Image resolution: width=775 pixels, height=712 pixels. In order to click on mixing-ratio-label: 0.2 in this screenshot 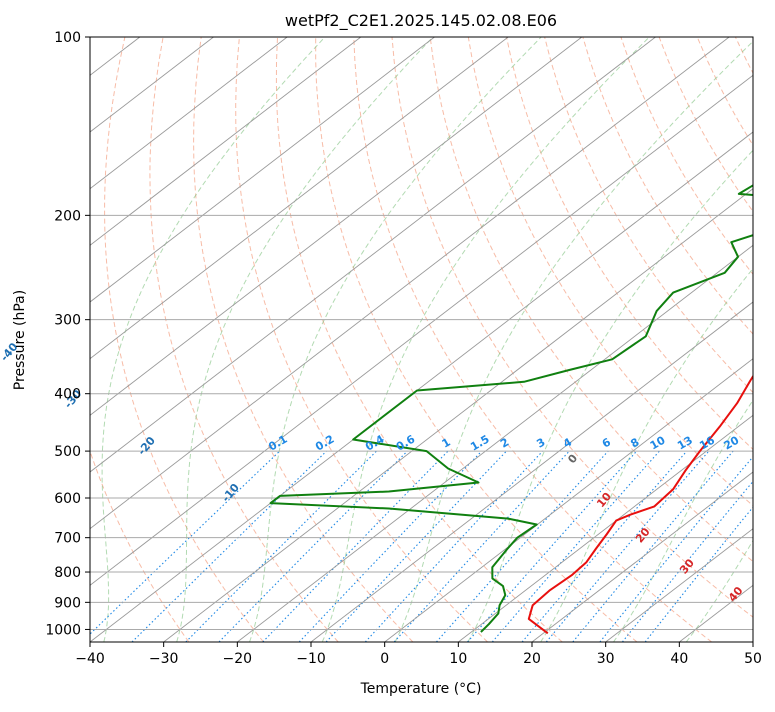, I will do `click(324, 443)`.